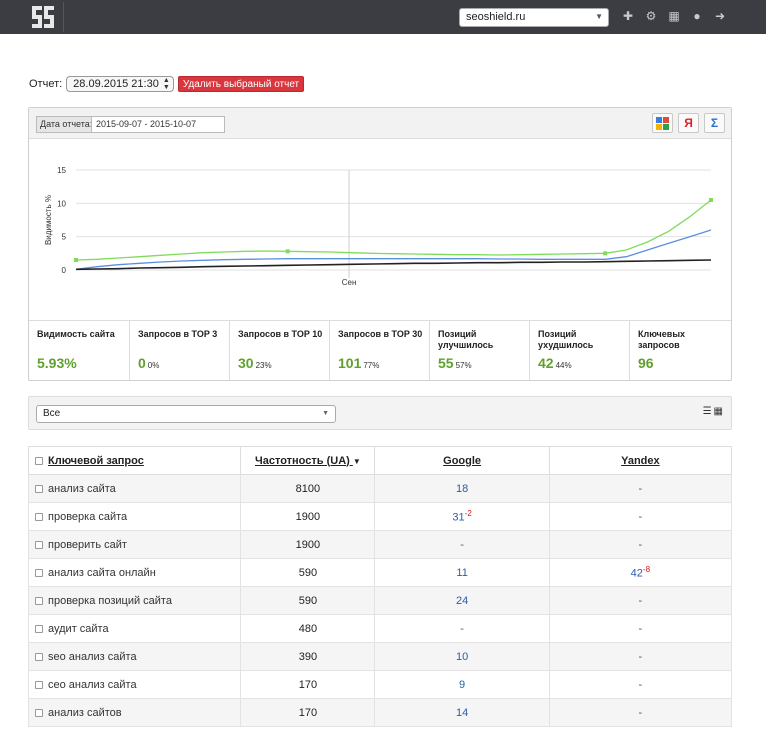  What do you see at coordinates (186, 414) in the screenshot?
I see `group-filter-select: Все ▼` at bounding box center [186, 414].